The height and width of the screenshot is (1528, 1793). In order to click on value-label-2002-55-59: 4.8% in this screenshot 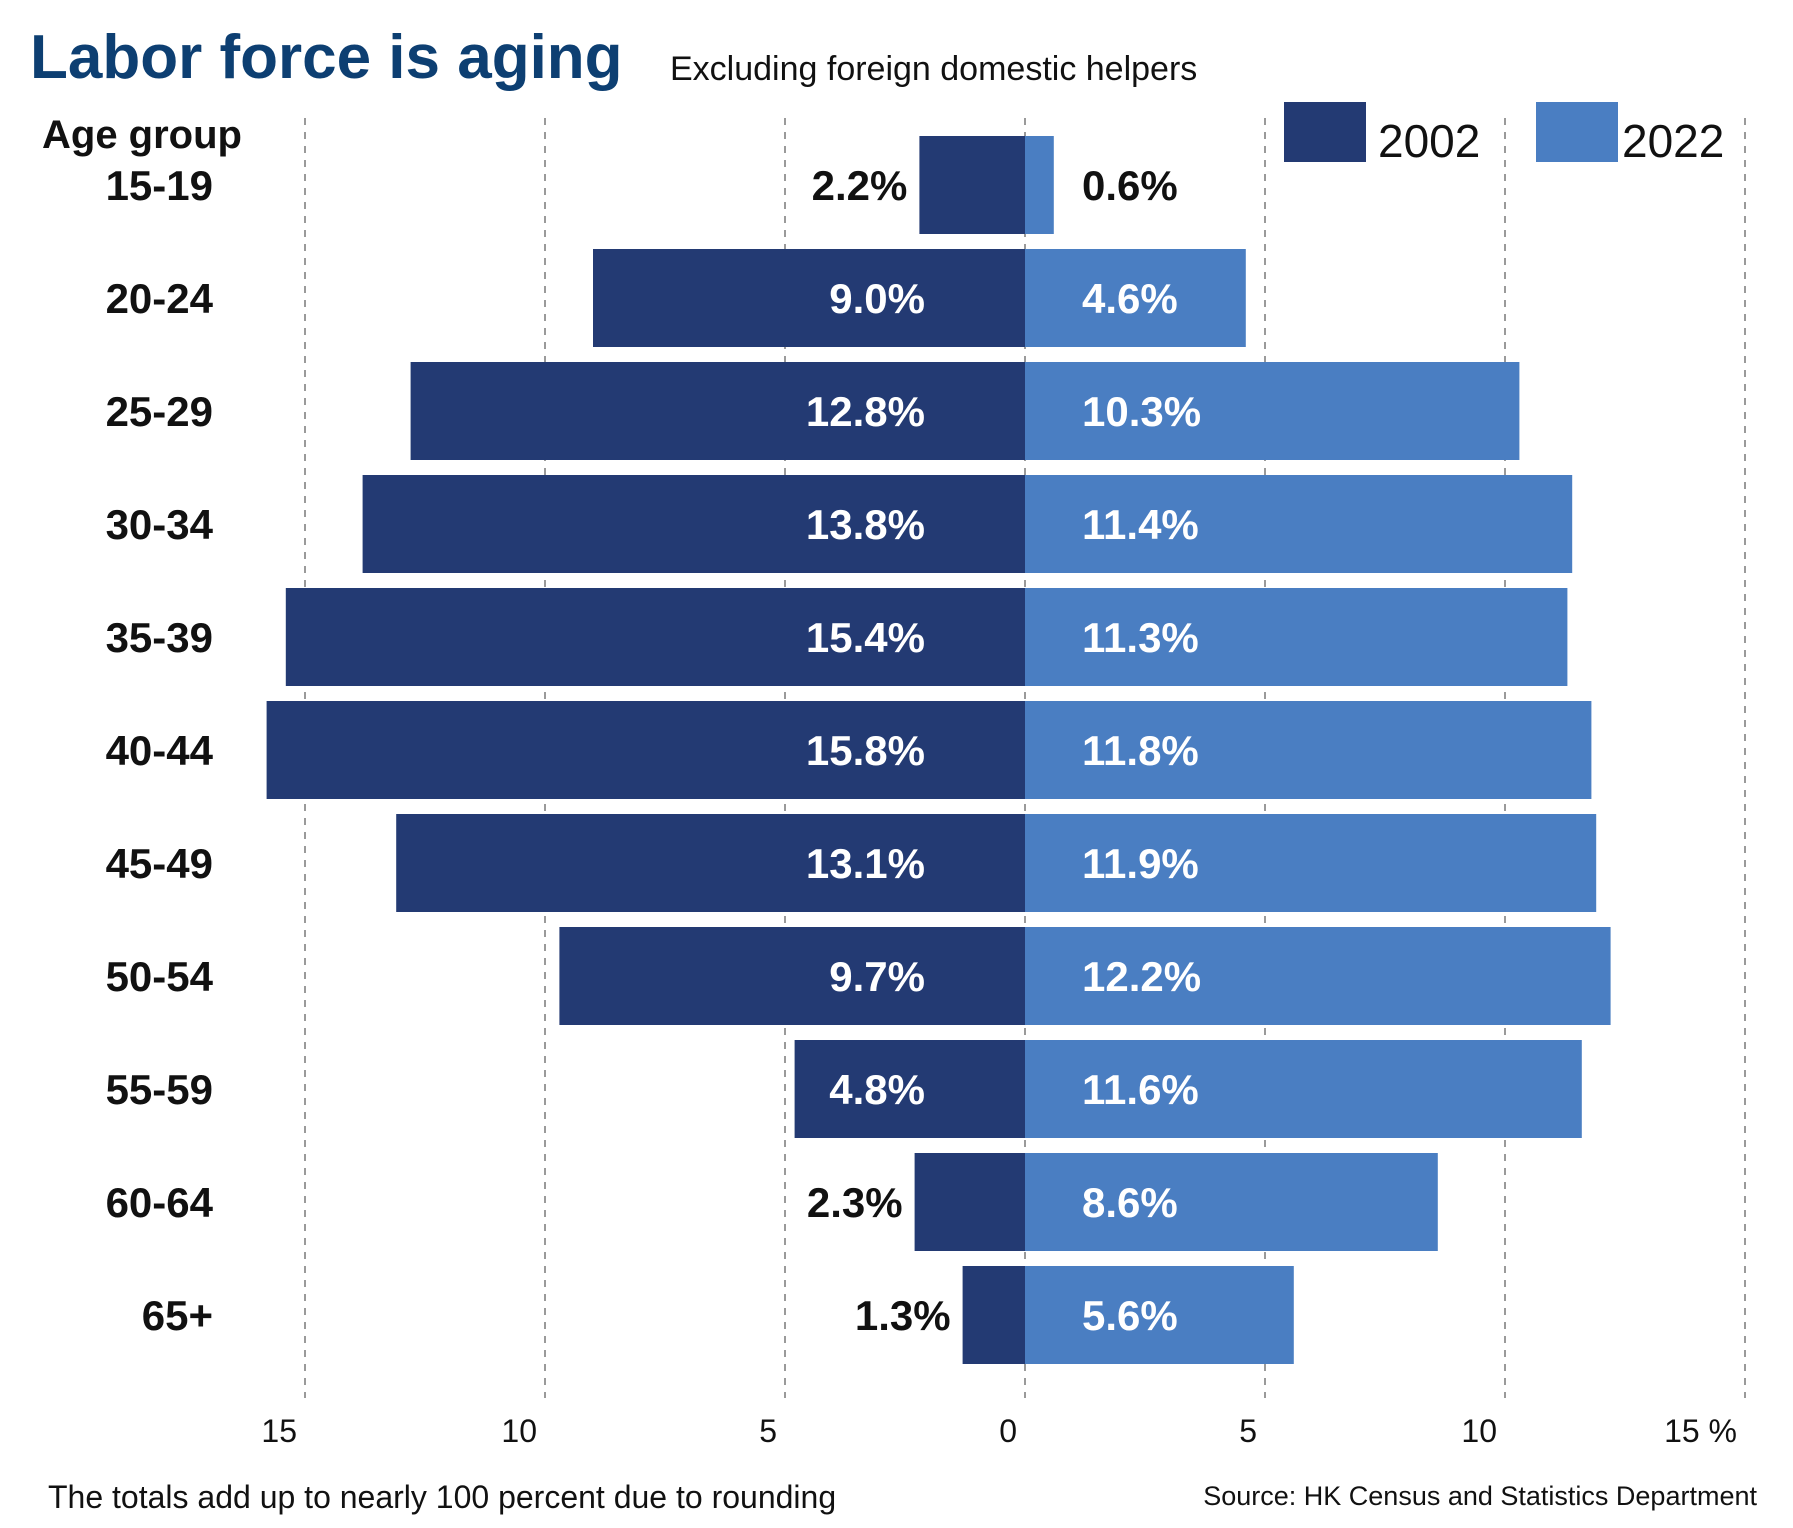, I will do `click(877, 1089)`.